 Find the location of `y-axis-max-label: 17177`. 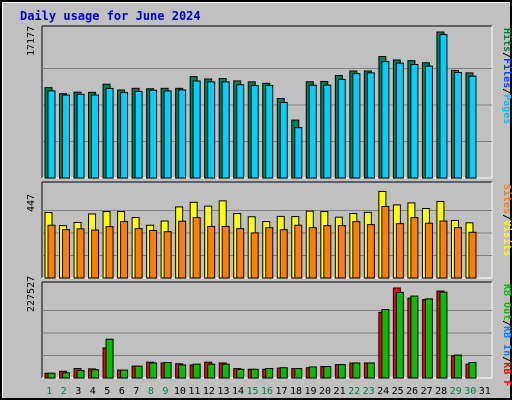

y-axis-max-label: 17177 is located at coordinates (31, 41).